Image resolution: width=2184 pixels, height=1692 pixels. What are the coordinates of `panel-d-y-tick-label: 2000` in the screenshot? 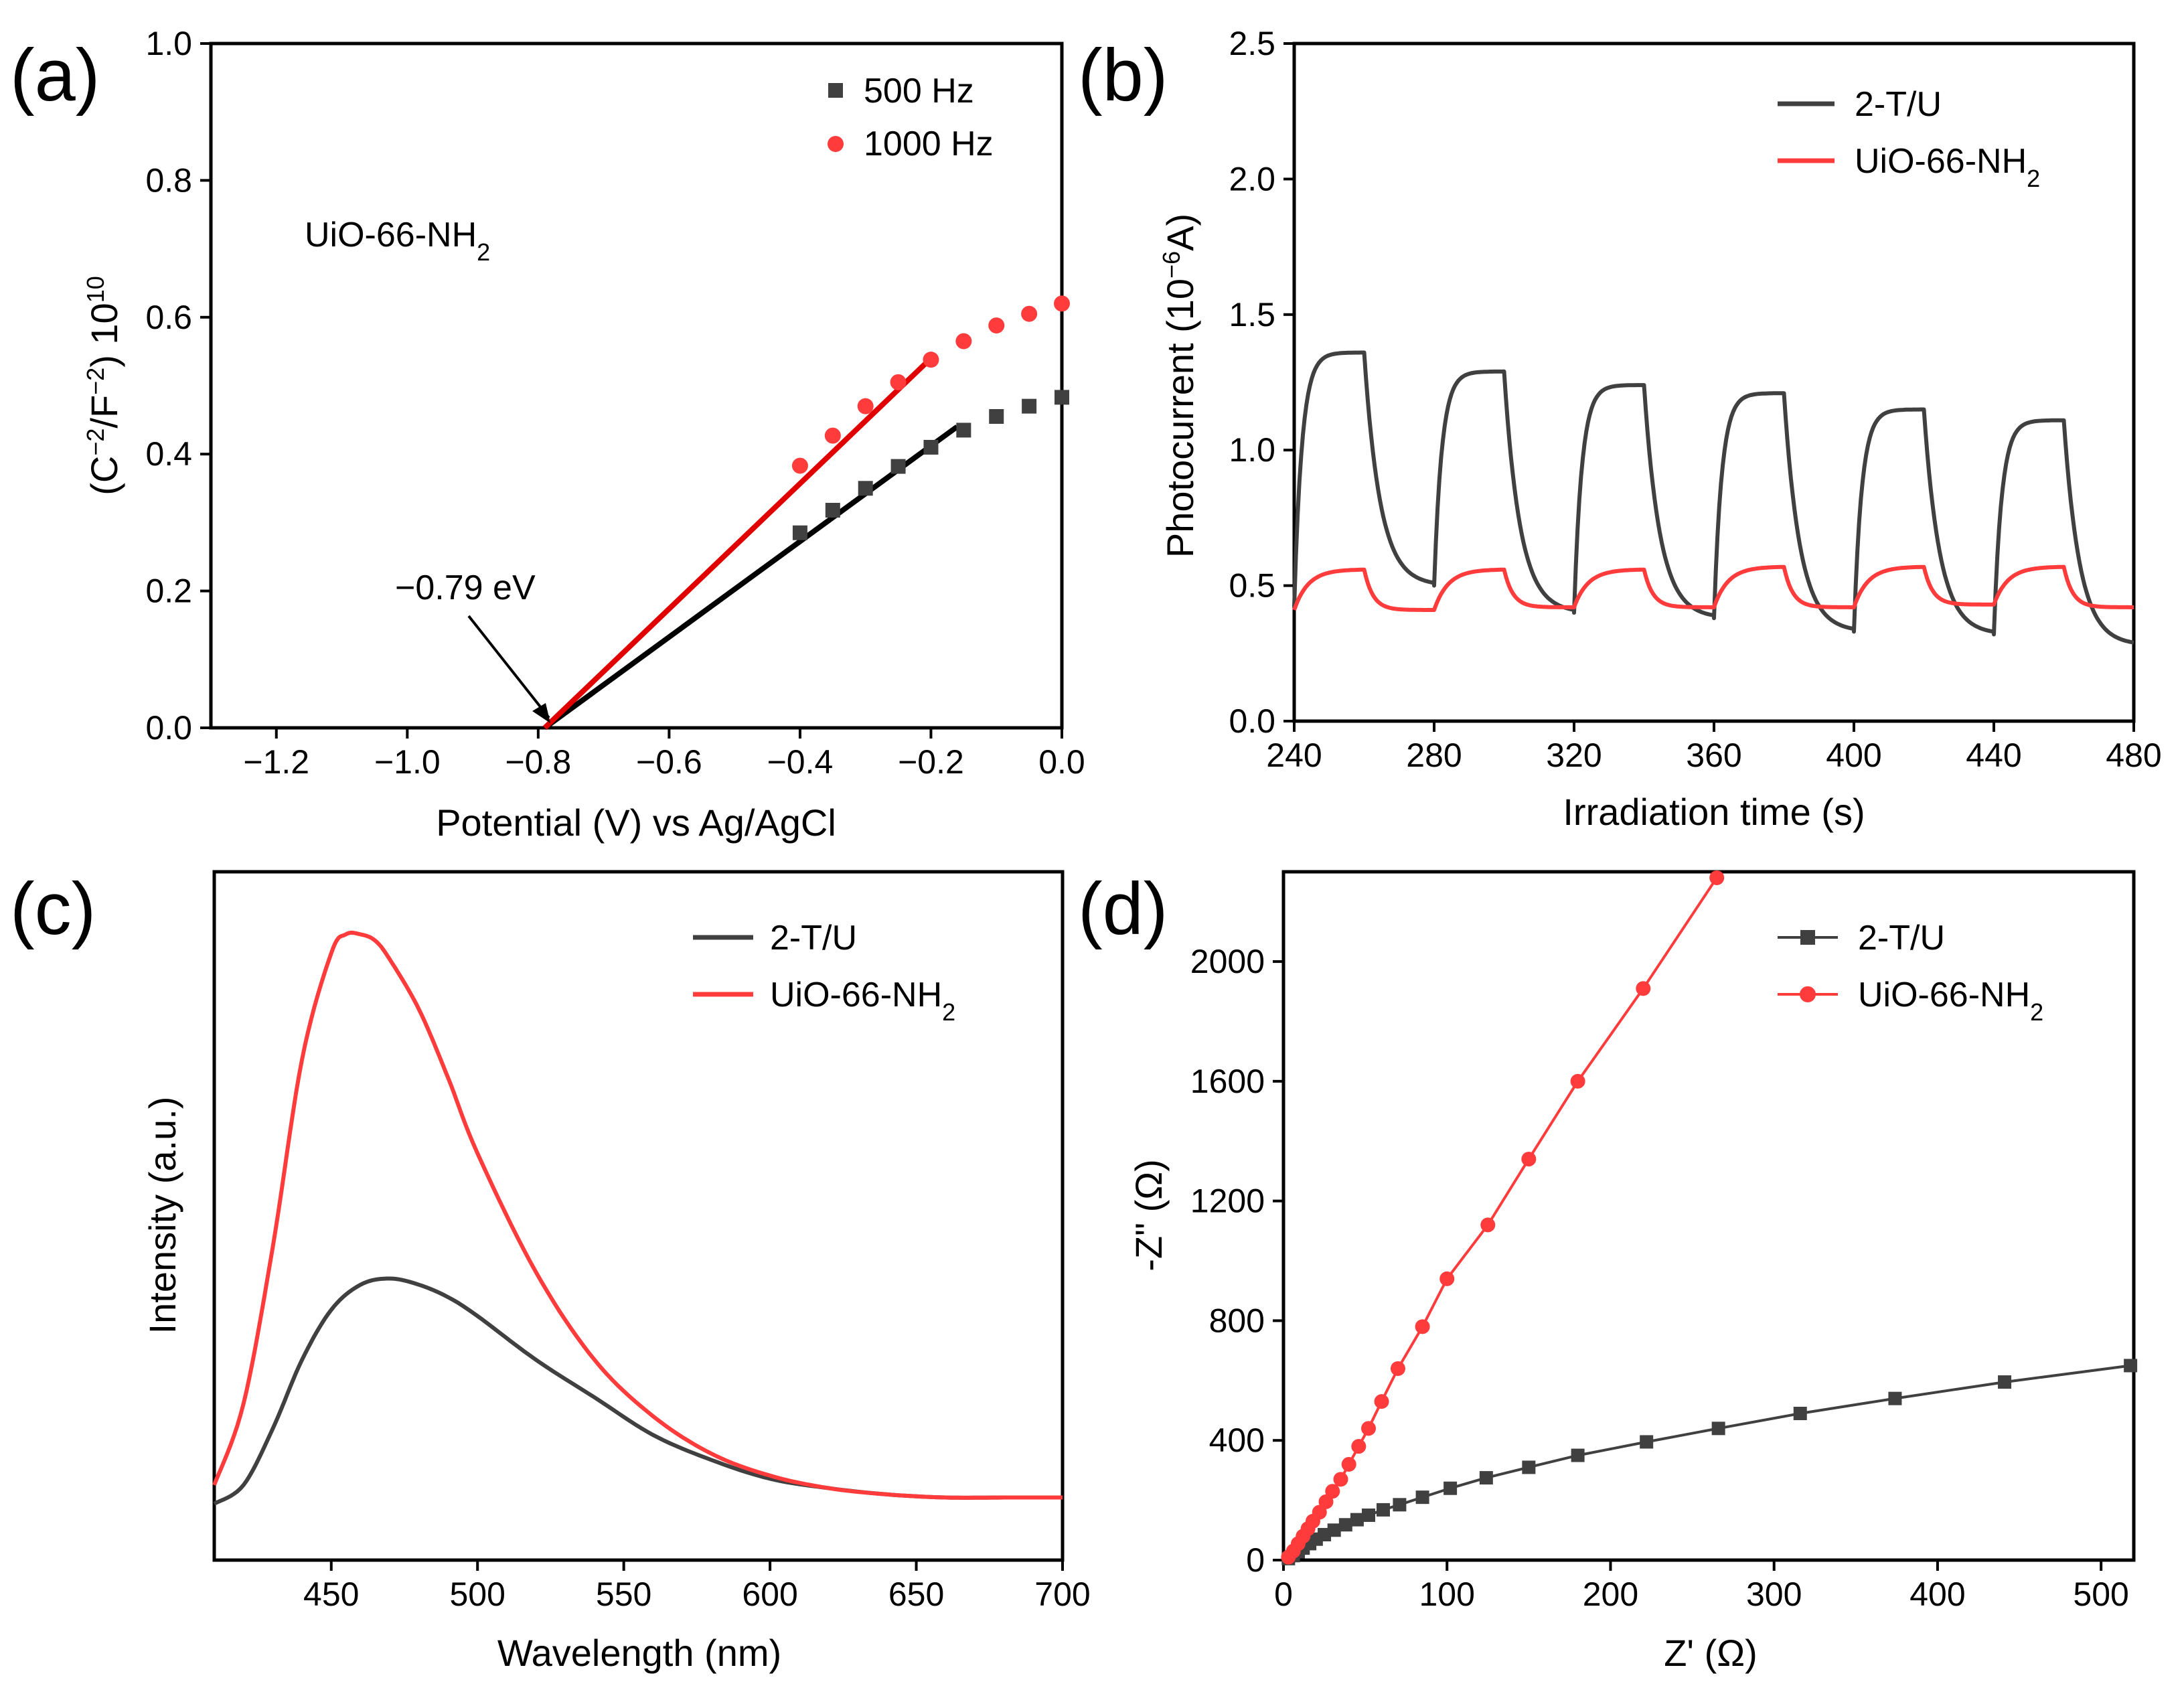 It's located at (1227, 961).